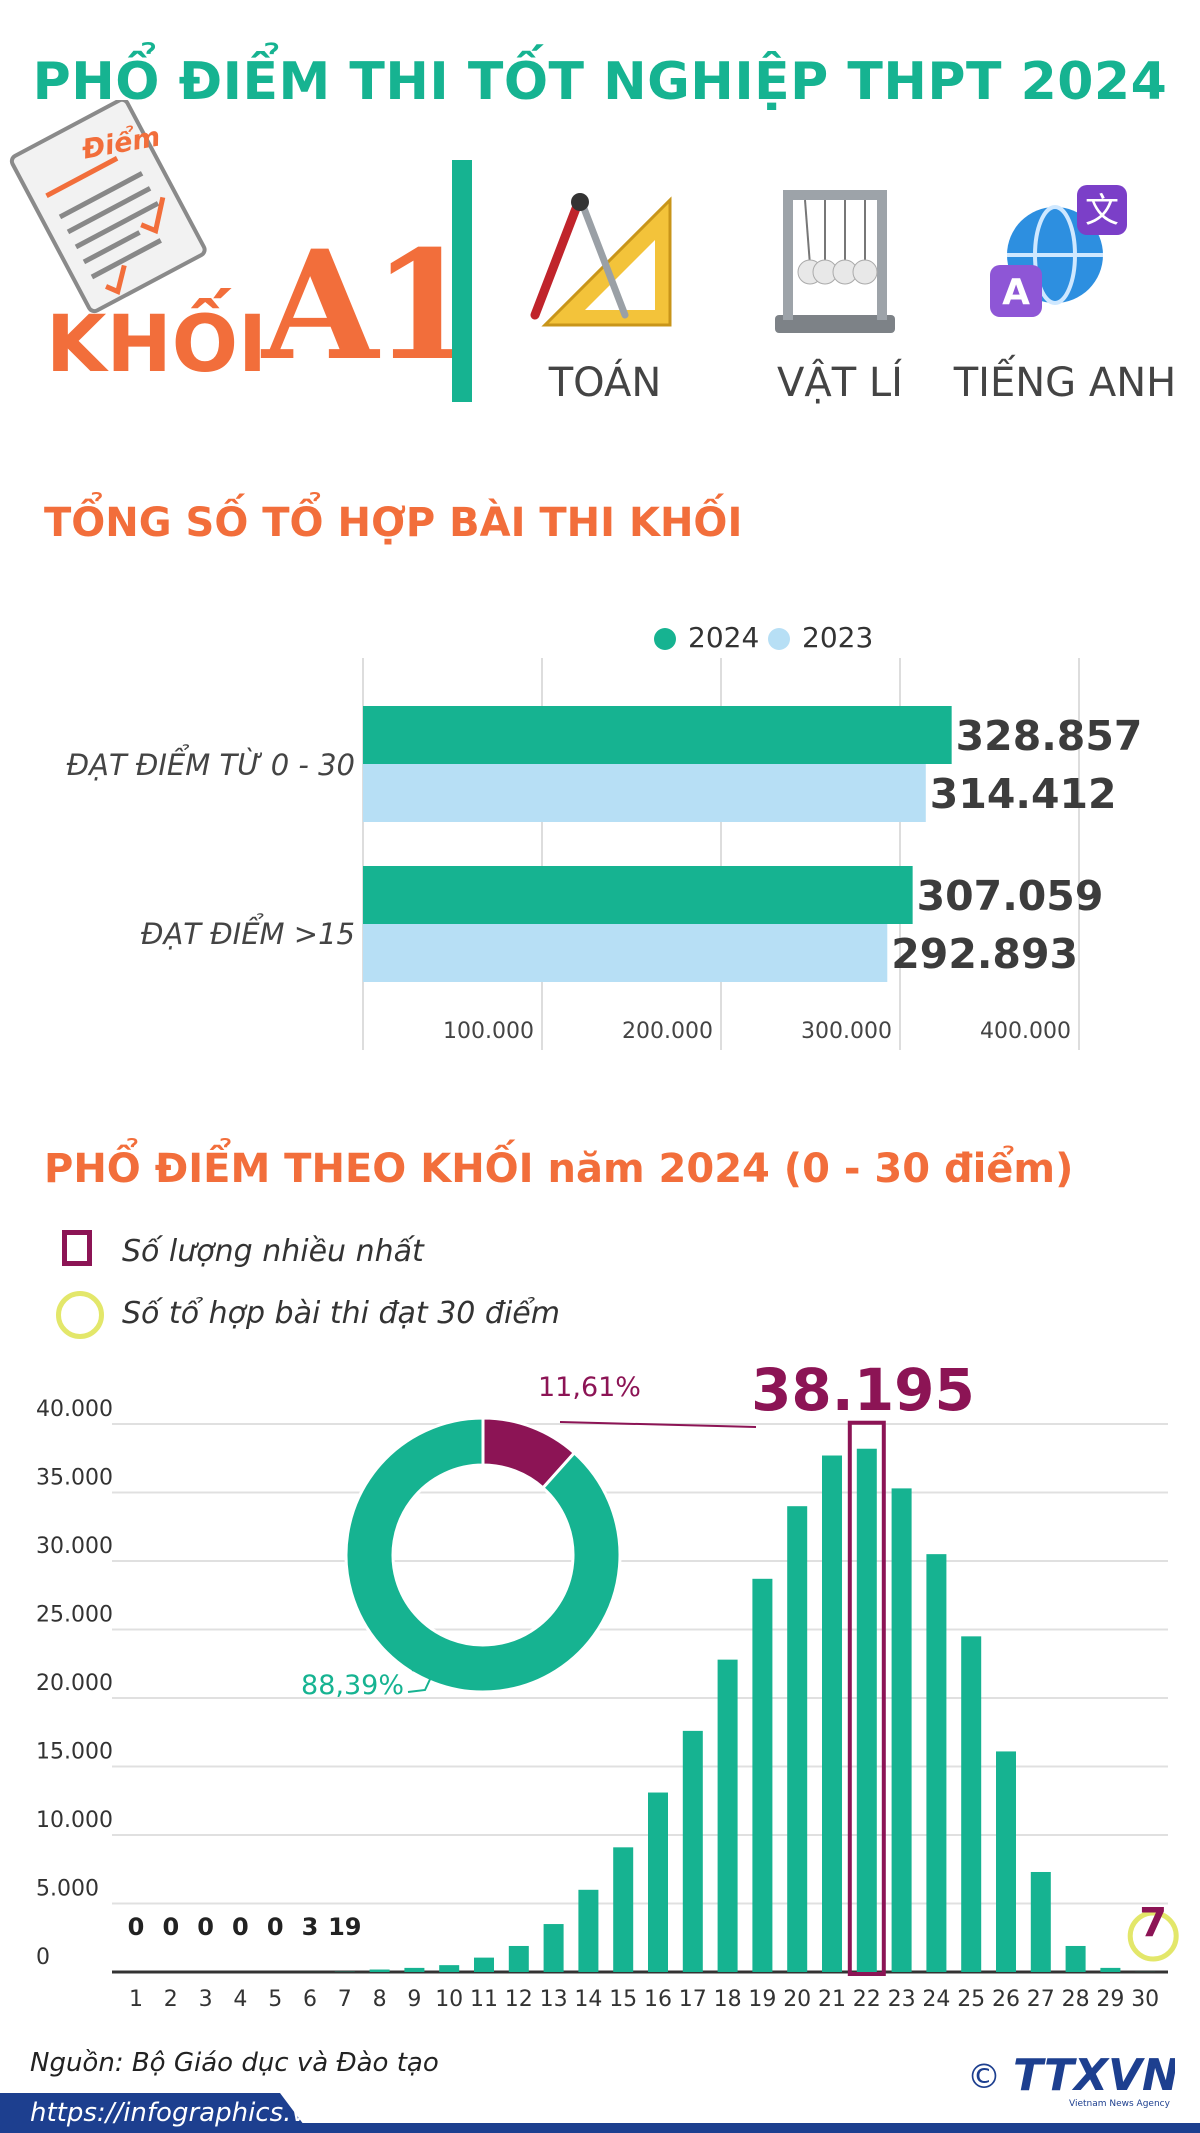  What do you see at coordinates (1049, 736) in the screenshot?
I see `bar-value-label: 328.857` at bounding box center [1049, 736].